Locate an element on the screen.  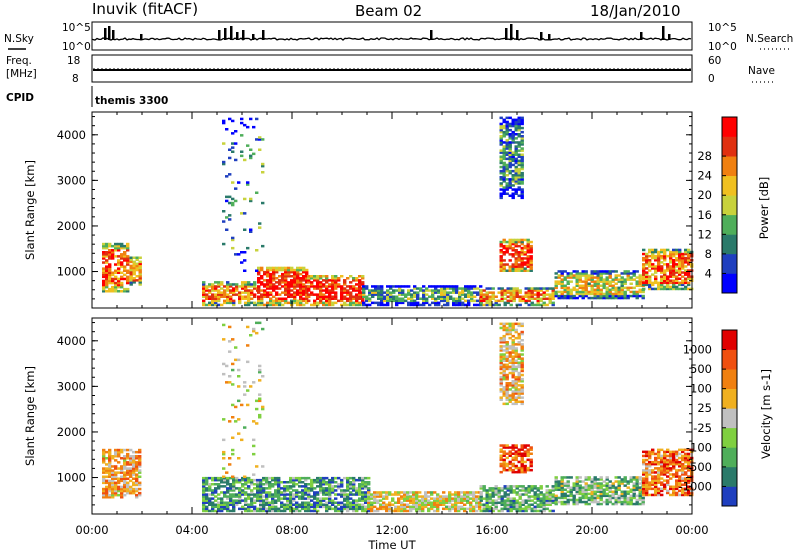
nsky-panel is located at coordinates (392, 36).